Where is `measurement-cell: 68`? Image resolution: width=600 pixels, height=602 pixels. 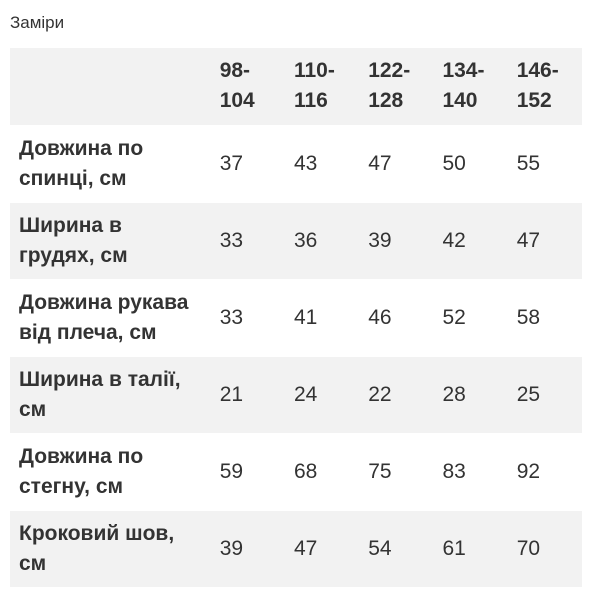 measurement-cell: 68 is located at coordinates (305, 471).